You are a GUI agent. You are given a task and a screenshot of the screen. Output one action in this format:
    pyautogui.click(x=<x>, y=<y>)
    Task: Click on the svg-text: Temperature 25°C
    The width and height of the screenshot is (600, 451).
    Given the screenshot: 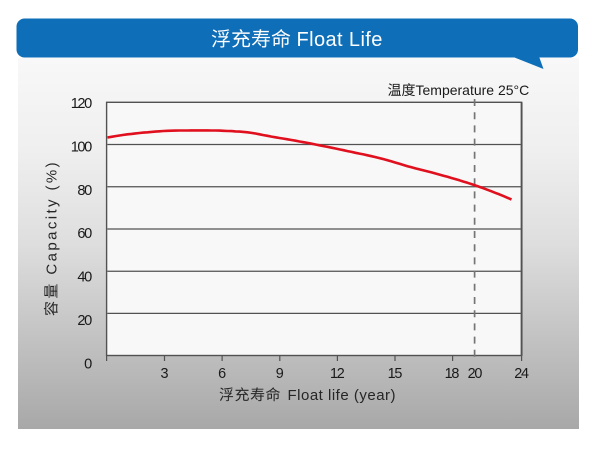 What is the action you would take?
    pyautogui.click(x=473, y=90)
    